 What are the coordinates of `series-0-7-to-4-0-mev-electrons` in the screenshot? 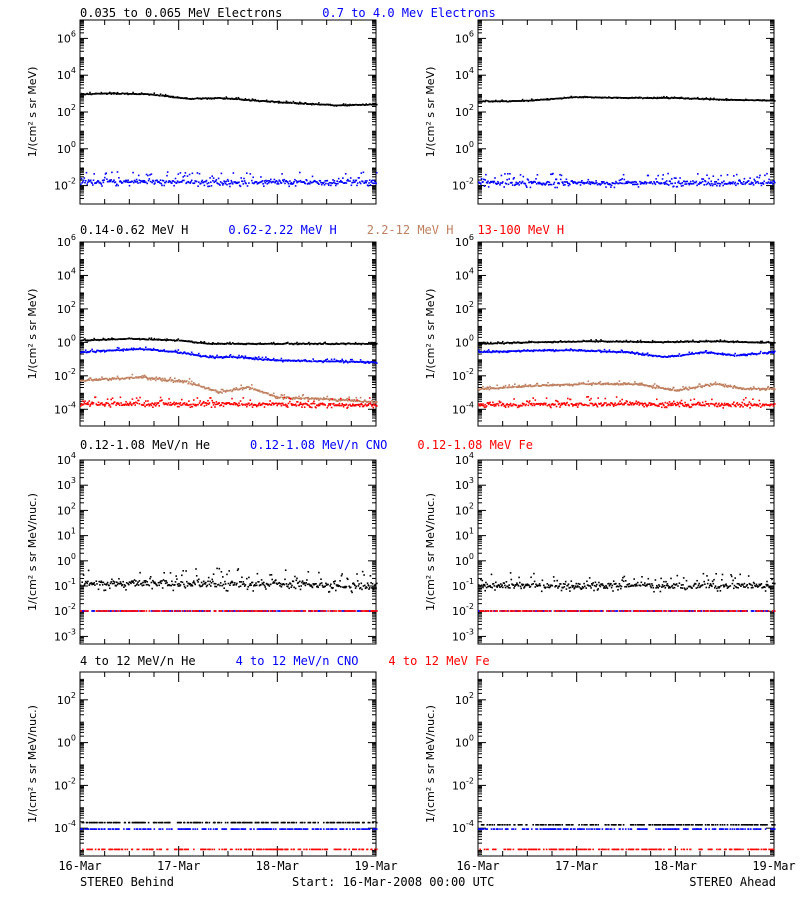 It's located at (627, 180).